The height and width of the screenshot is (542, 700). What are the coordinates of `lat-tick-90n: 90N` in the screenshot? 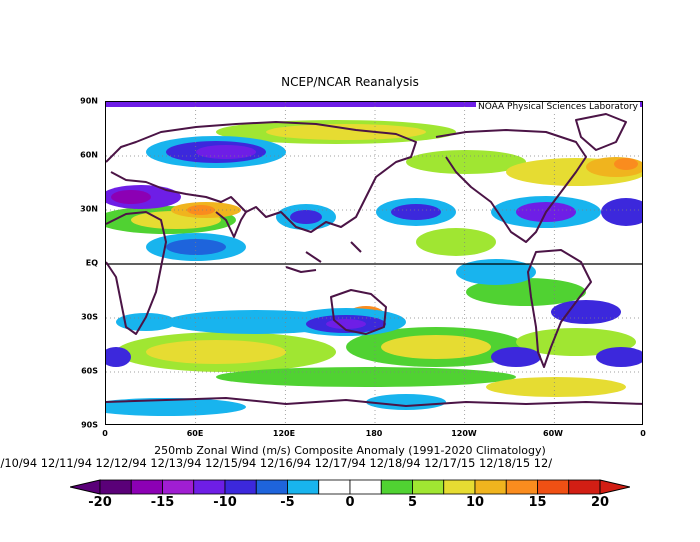 It's located at (89, 101).